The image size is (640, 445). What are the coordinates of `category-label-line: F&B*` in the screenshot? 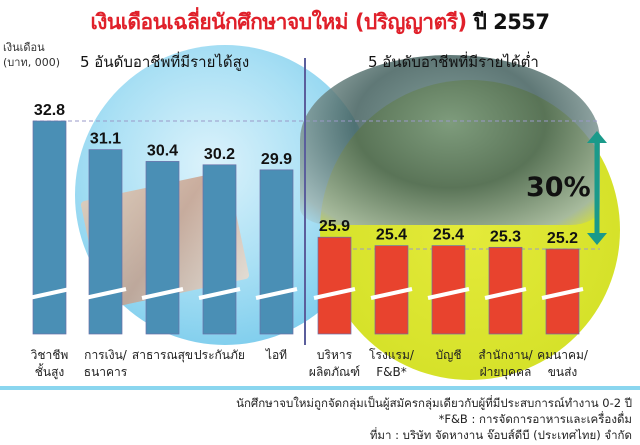 It's located at (391, 372).